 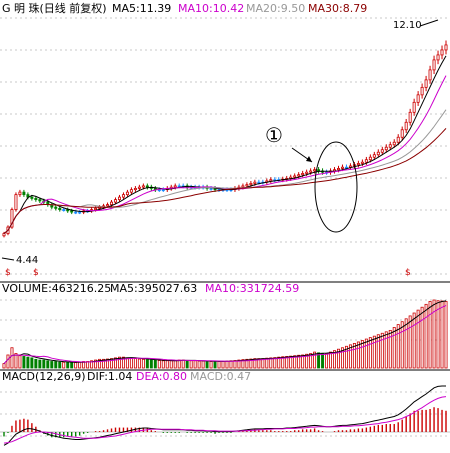 I want to click on signal-markers: $ $ $, so click(x=208, y=273).